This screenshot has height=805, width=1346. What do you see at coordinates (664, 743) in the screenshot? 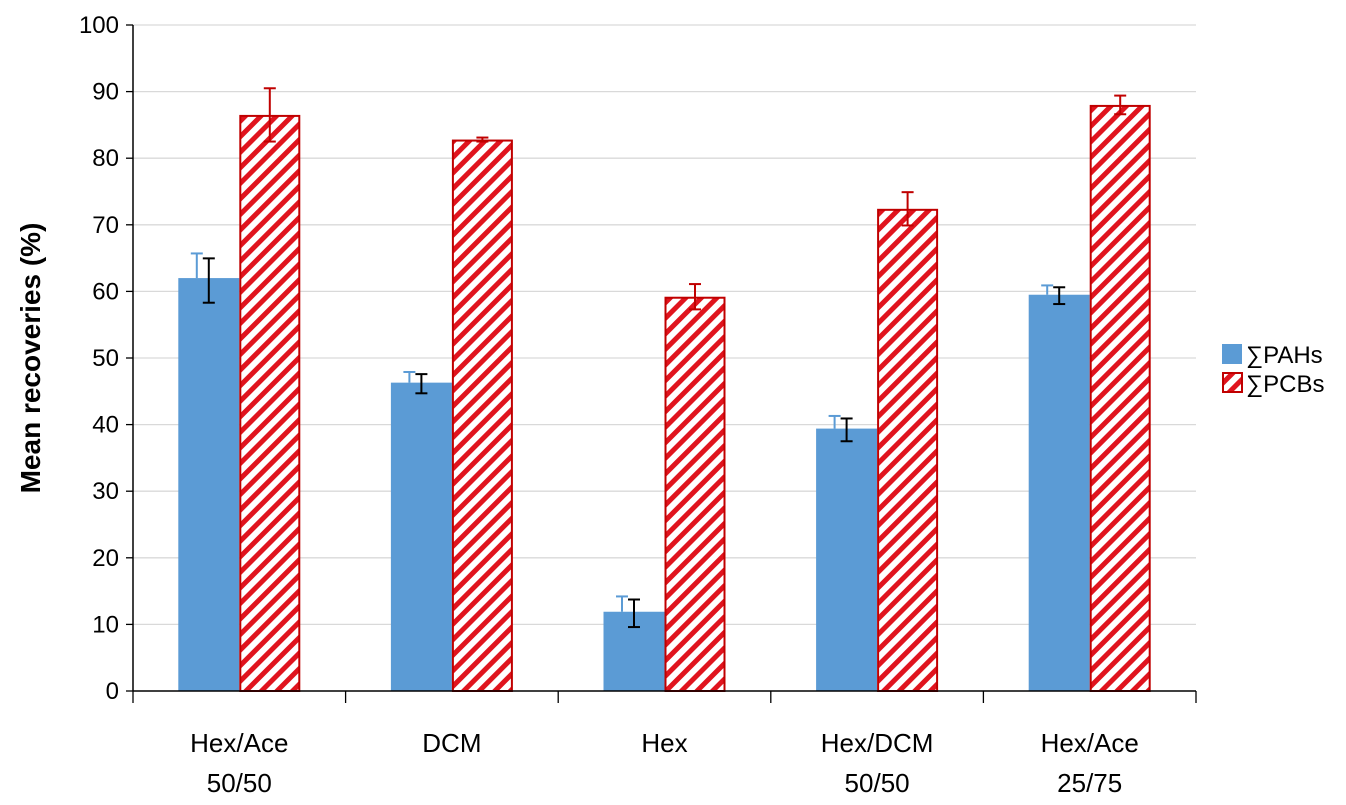
I see `x-category-label: Hex` at bounding box center [664, 743].